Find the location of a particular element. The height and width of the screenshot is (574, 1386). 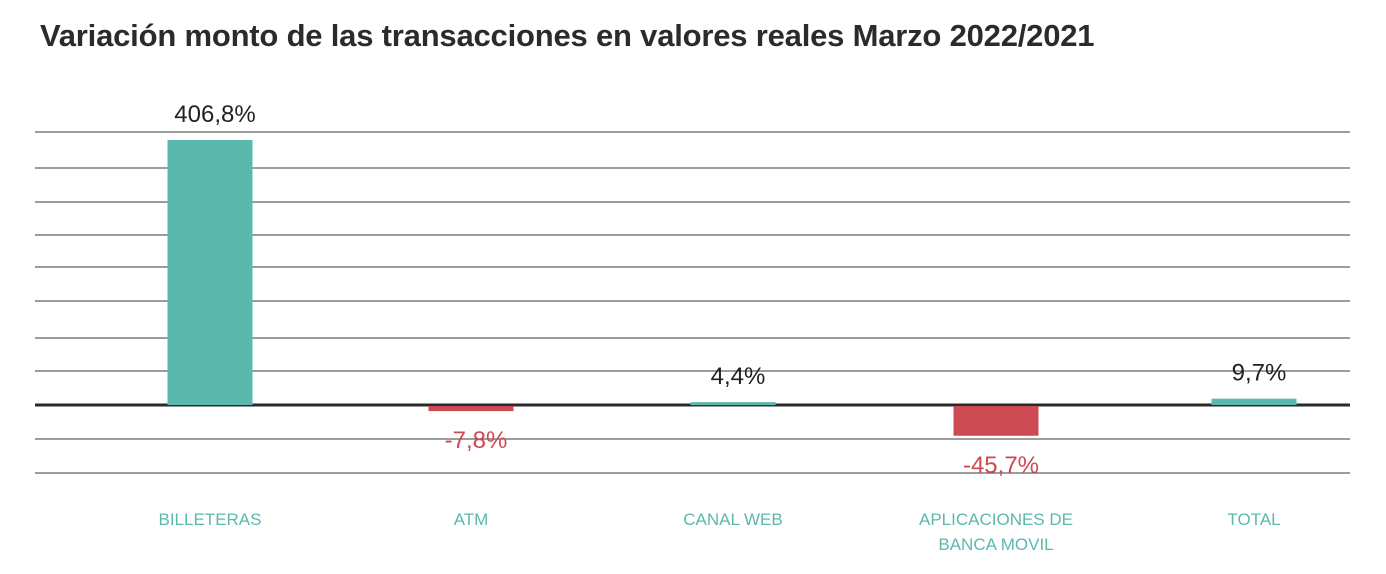

category-label-line: ATM is located at coordinates (471, 519).